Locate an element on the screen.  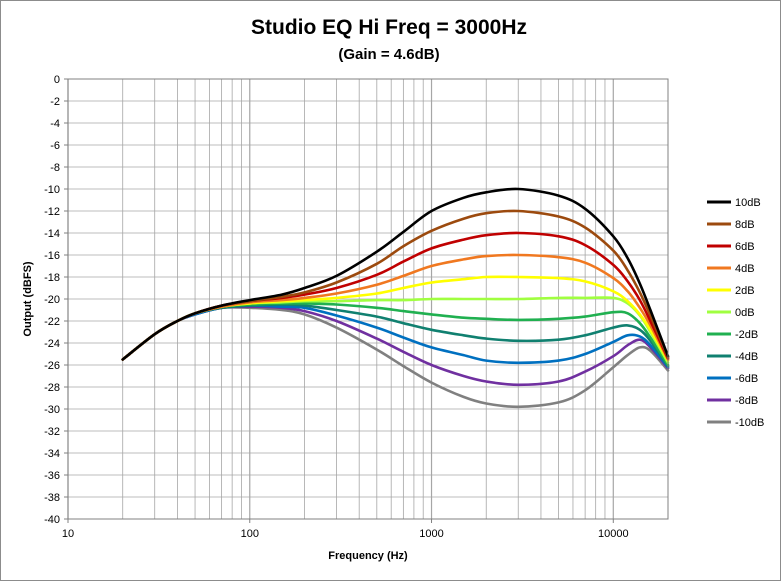
x-tick-label: 100 is located at coordinates (250, 534).